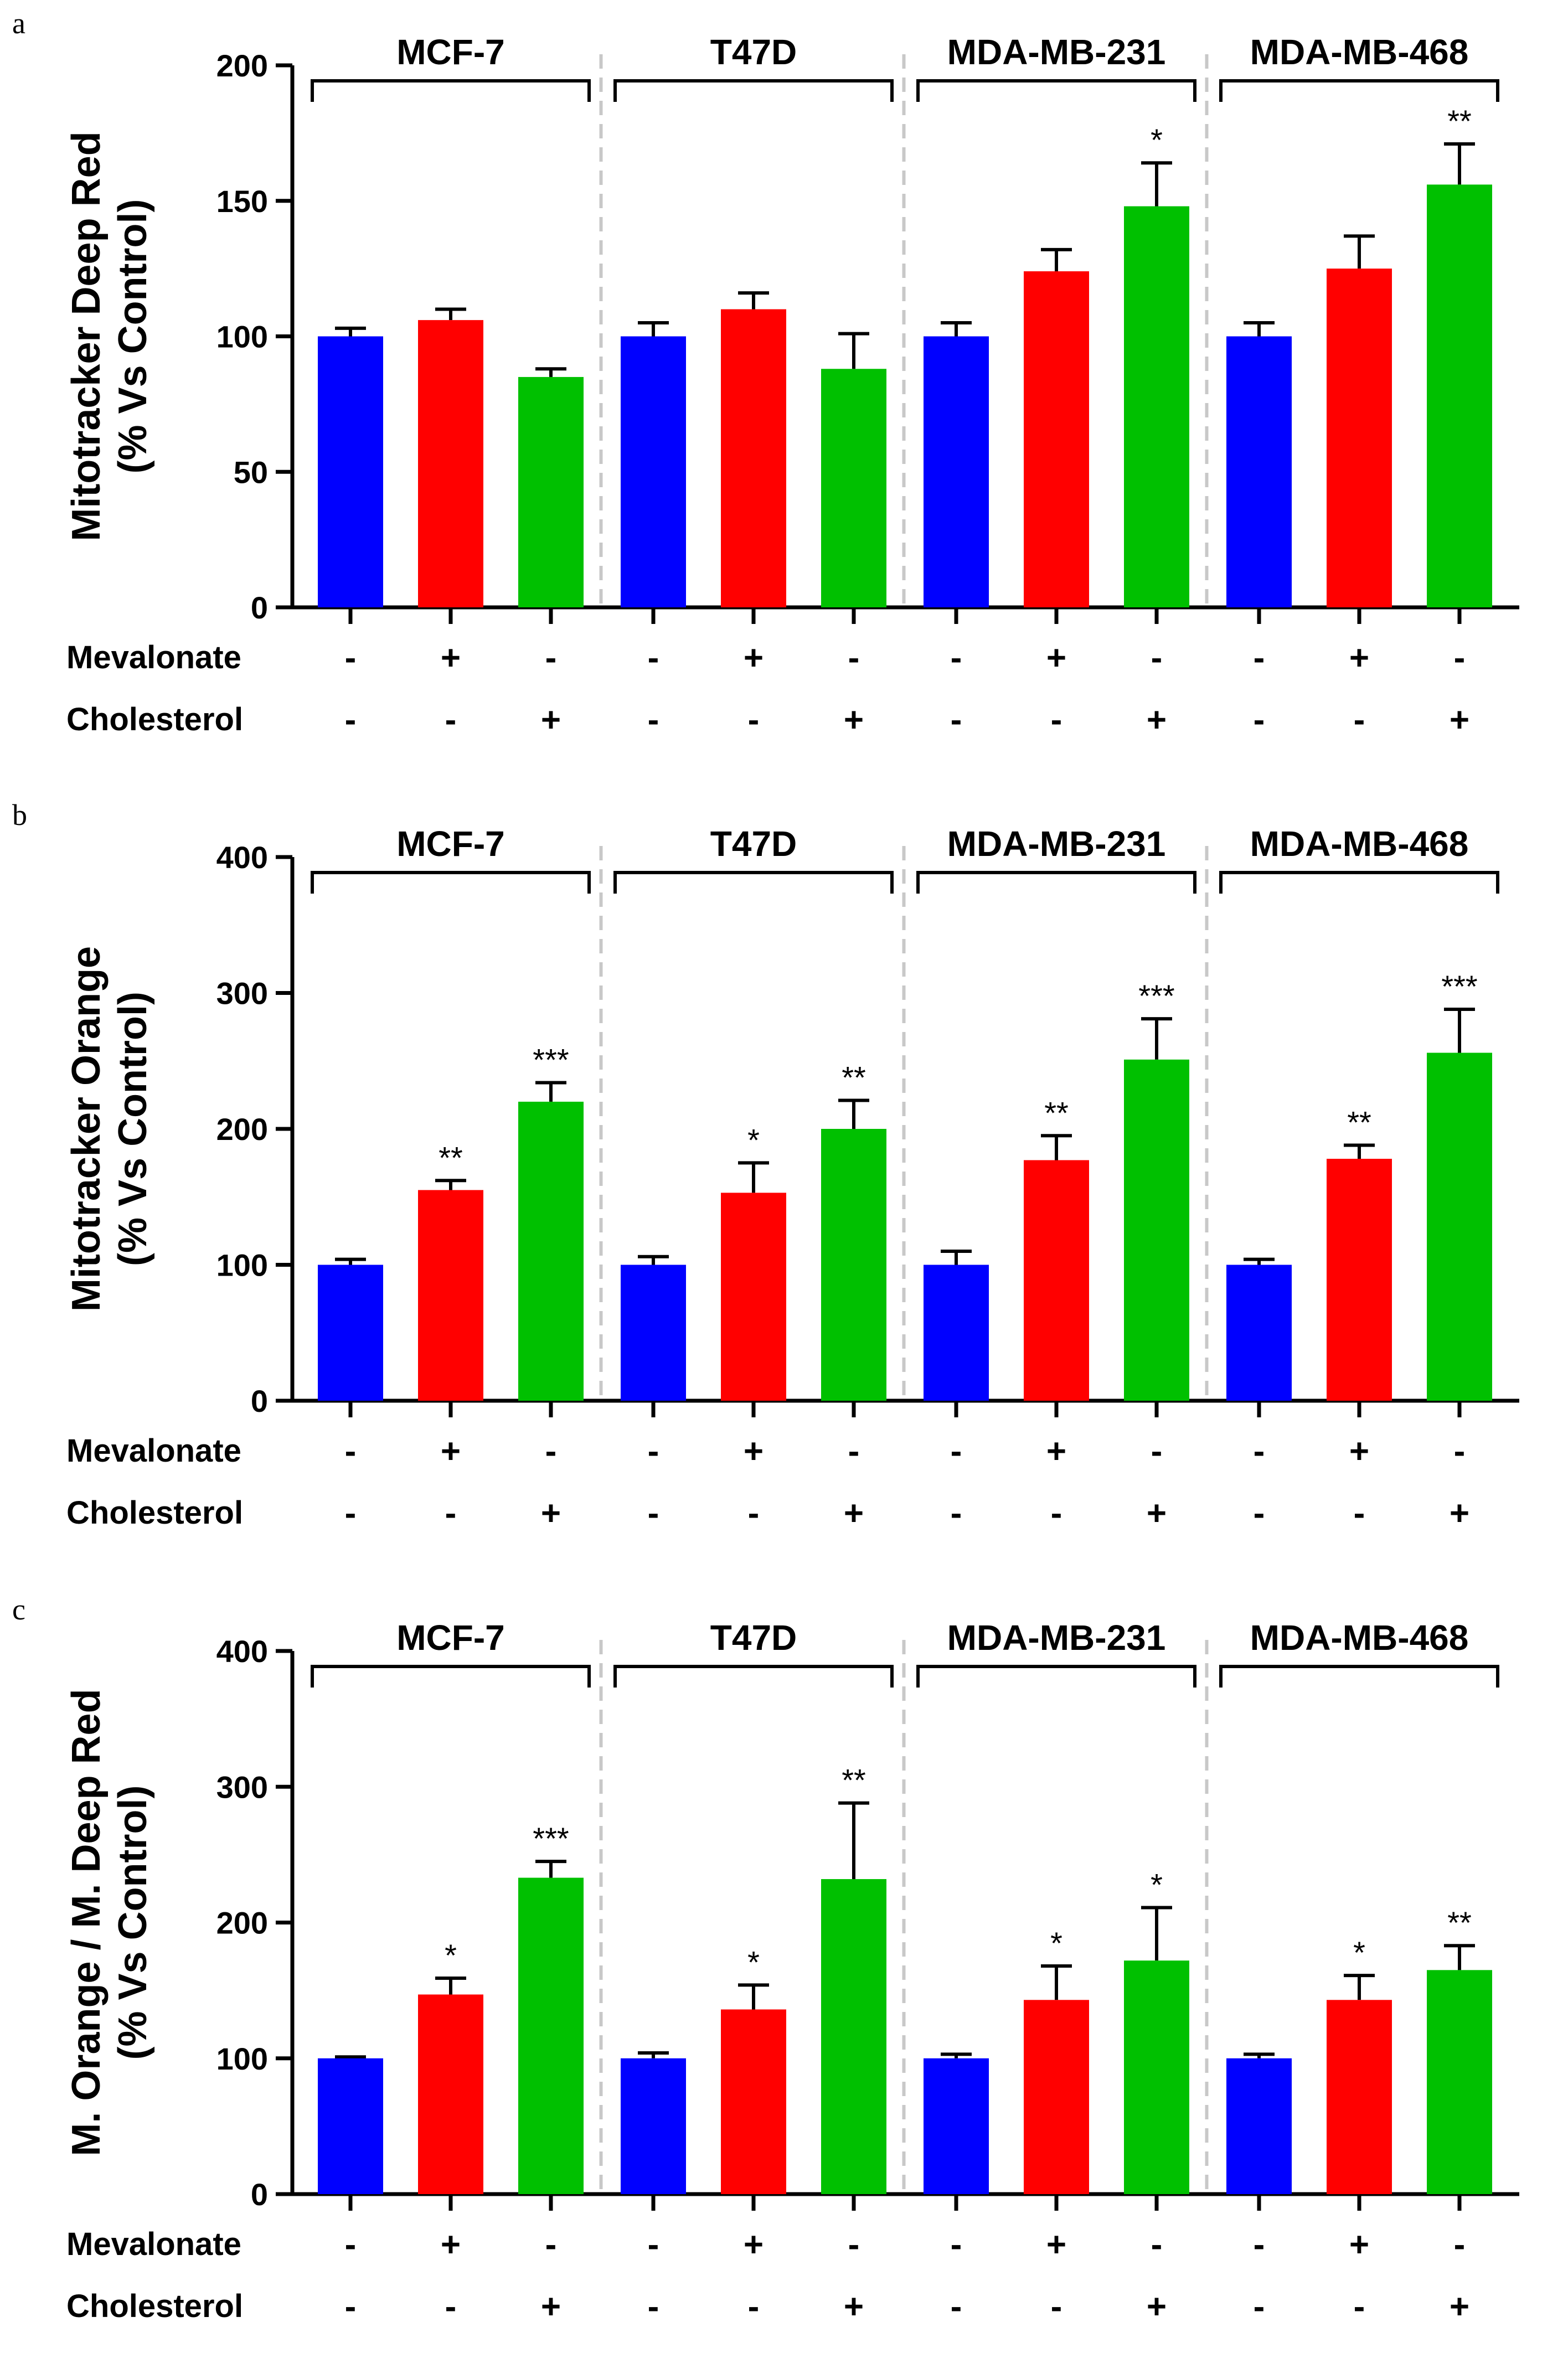  I want to click on group-label: T47D, so click(753, 1638).